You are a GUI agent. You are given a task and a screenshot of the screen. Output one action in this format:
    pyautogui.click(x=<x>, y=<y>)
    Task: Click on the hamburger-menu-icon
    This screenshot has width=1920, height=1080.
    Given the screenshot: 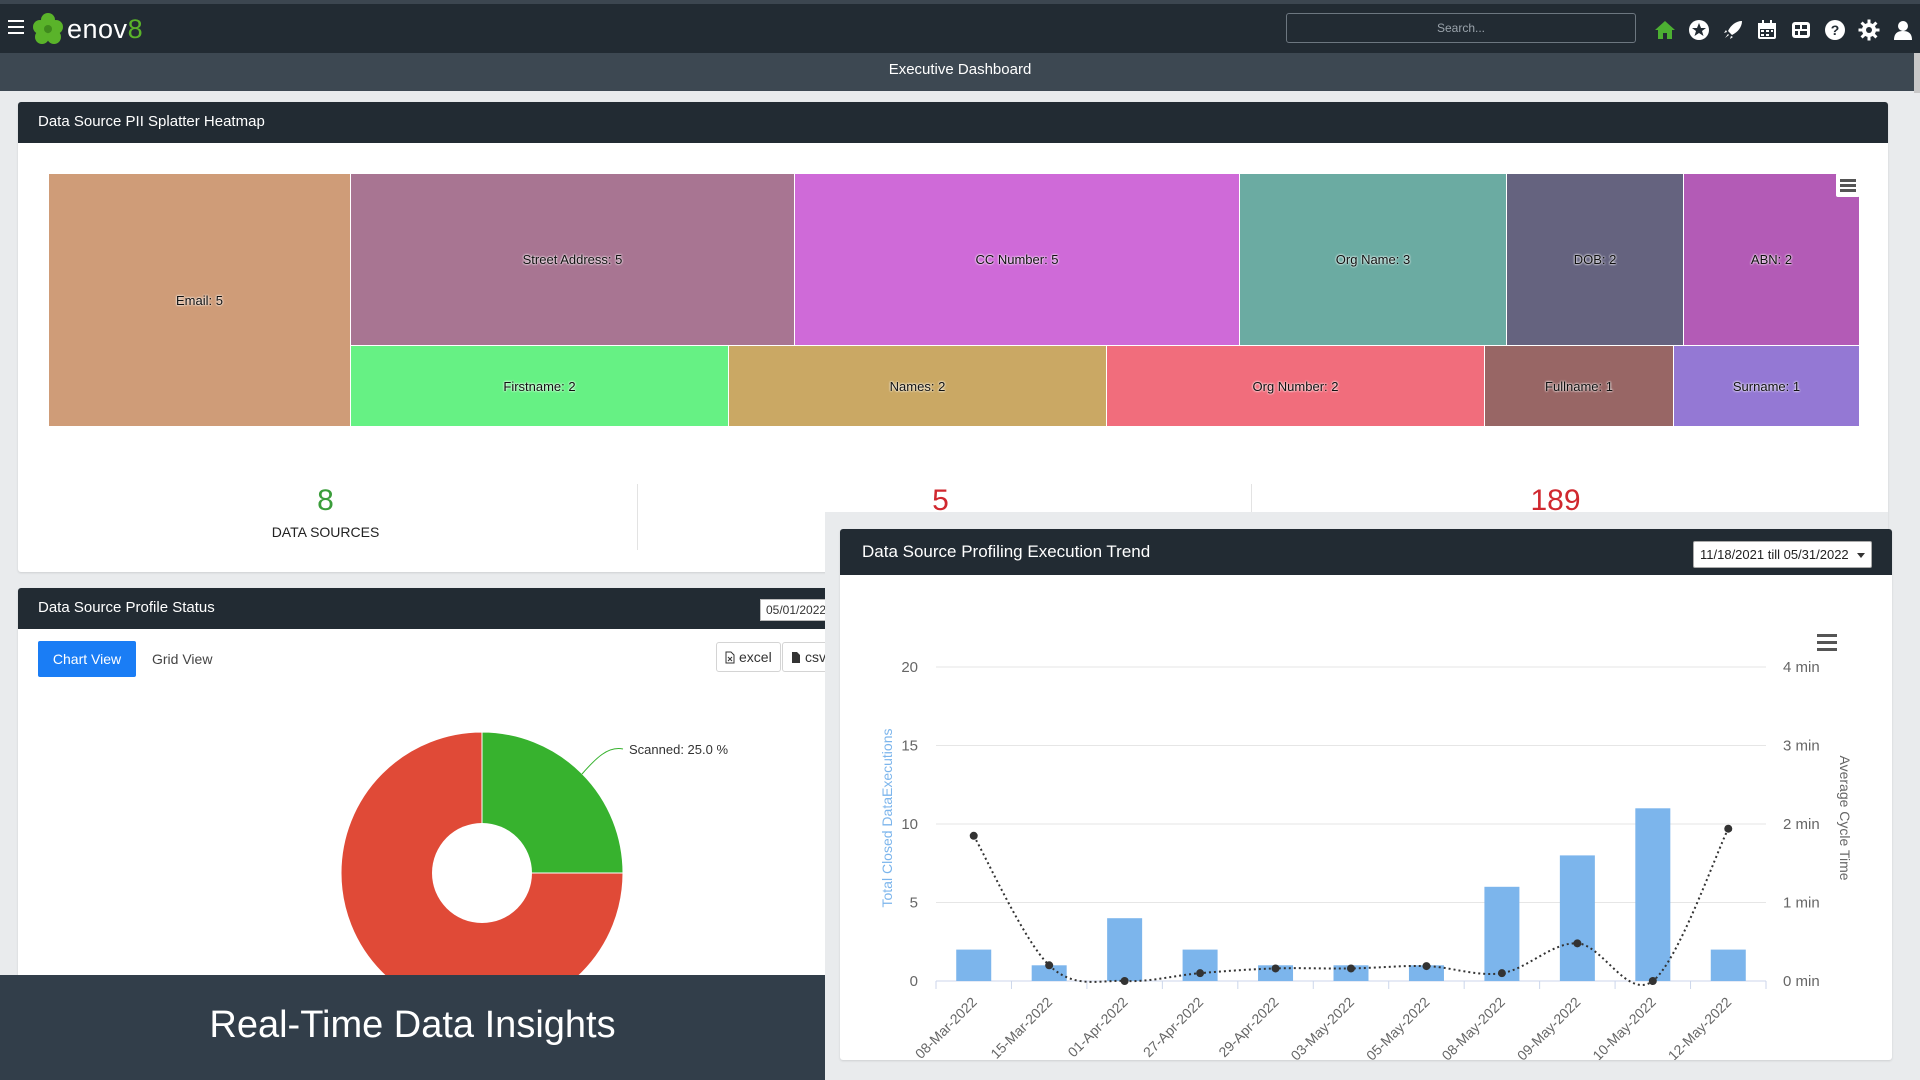 What is the action you would take?
    pyautogui.click(x=16, y=27)
    